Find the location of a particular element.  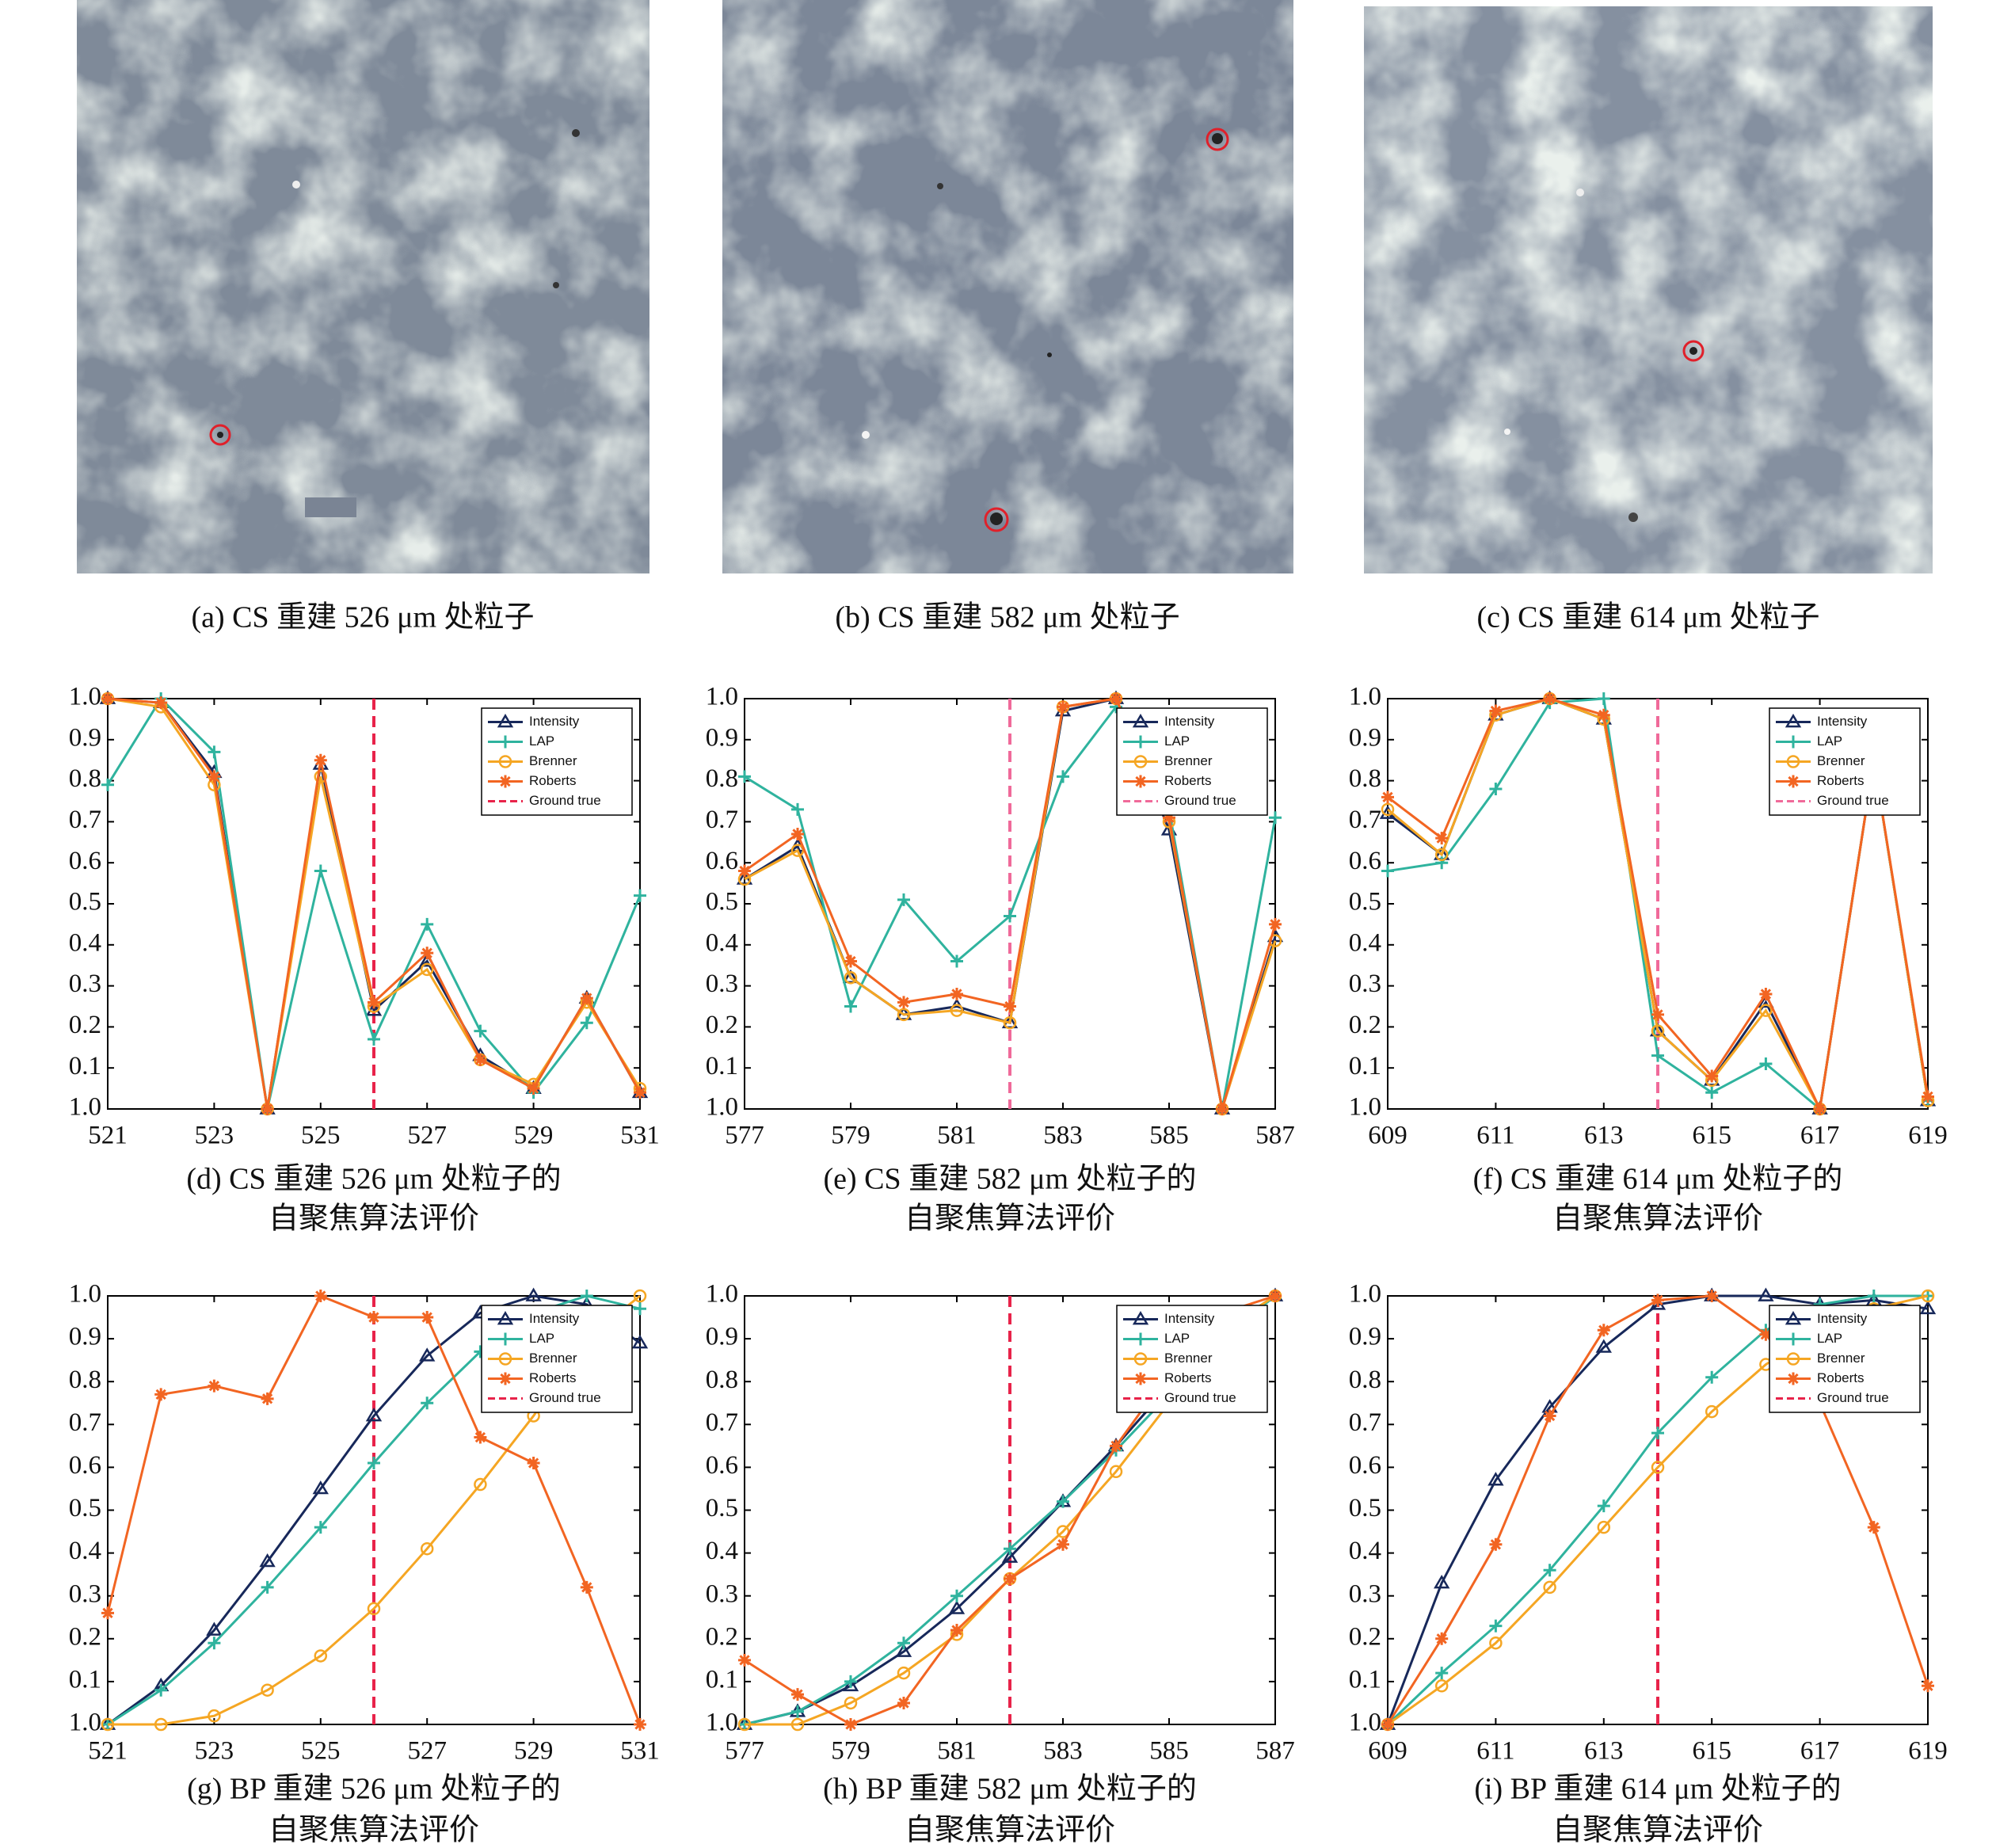

hologram-c is located at coordinates (1648, 289).